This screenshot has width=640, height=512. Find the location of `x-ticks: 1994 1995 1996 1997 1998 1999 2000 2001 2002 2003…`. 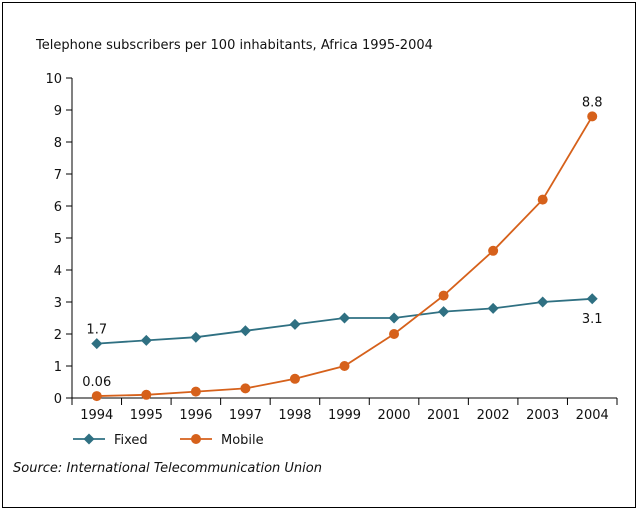

x-ticks: 1994 1995 1996 1997 1998 1999 2000 2001 2002 2003… is located at coordinates (344, 410).